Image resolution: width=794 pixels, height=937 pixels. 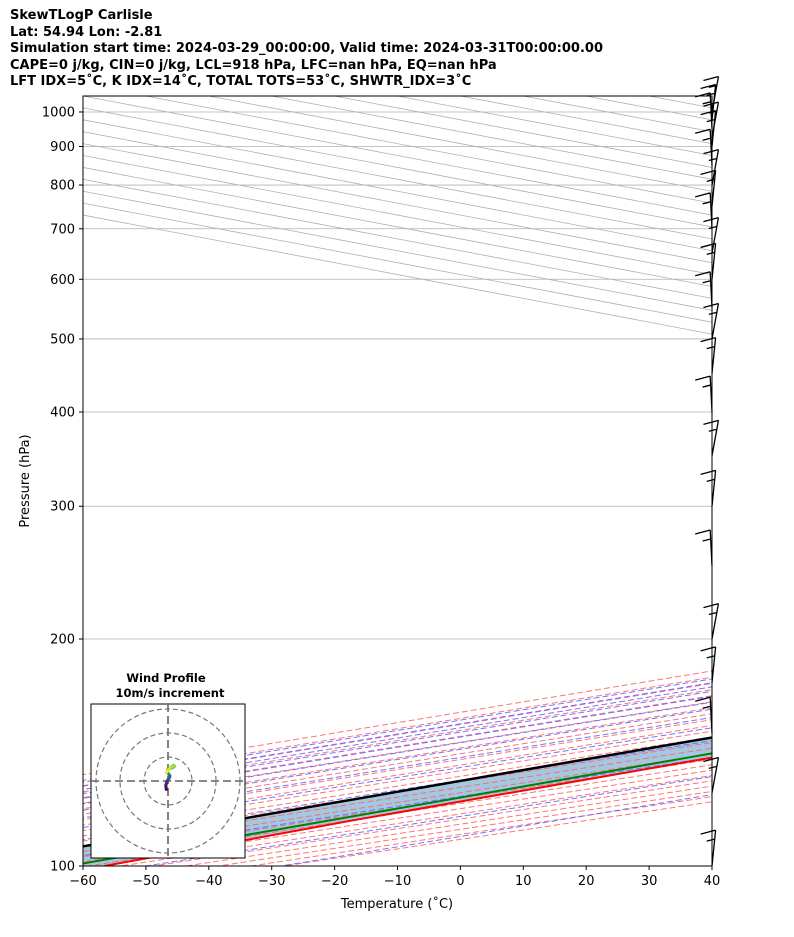 I want to click on x-tick-label: 10, so click(x=523, y=881).